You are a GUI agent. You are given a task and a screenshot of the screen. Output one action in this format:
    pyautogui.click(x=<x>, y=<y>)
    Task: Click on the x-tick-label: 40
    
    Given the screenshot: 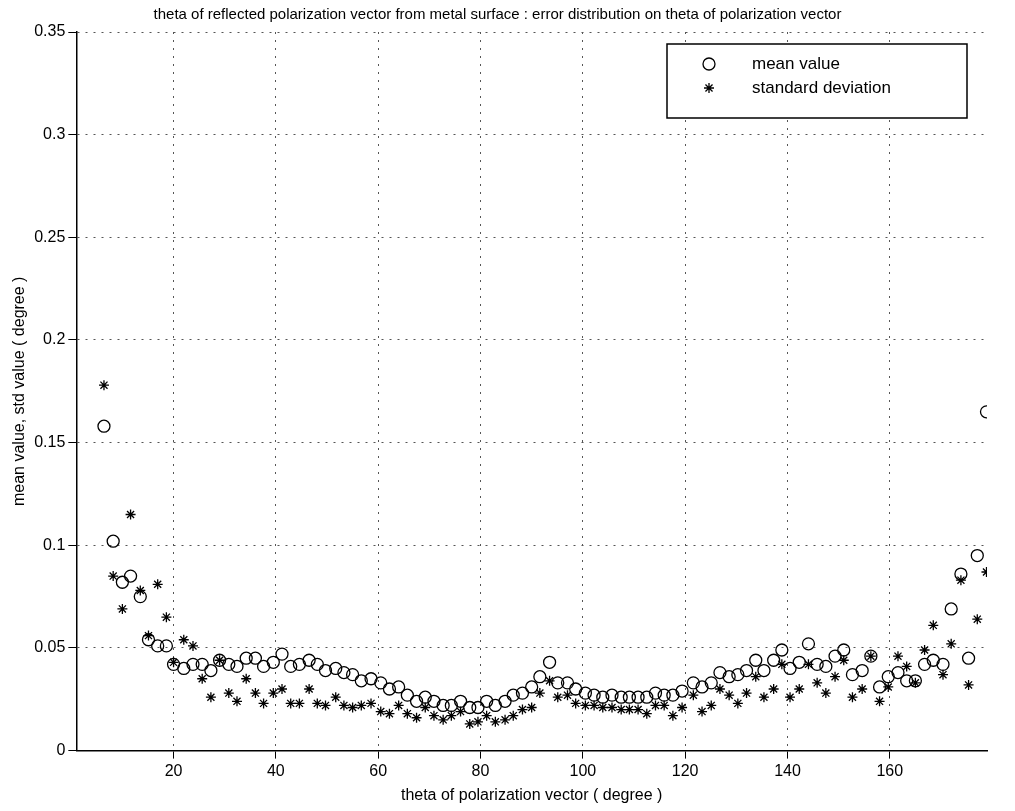 What is the action you would take?
    pyautogui.click(x=275, y=770)
    